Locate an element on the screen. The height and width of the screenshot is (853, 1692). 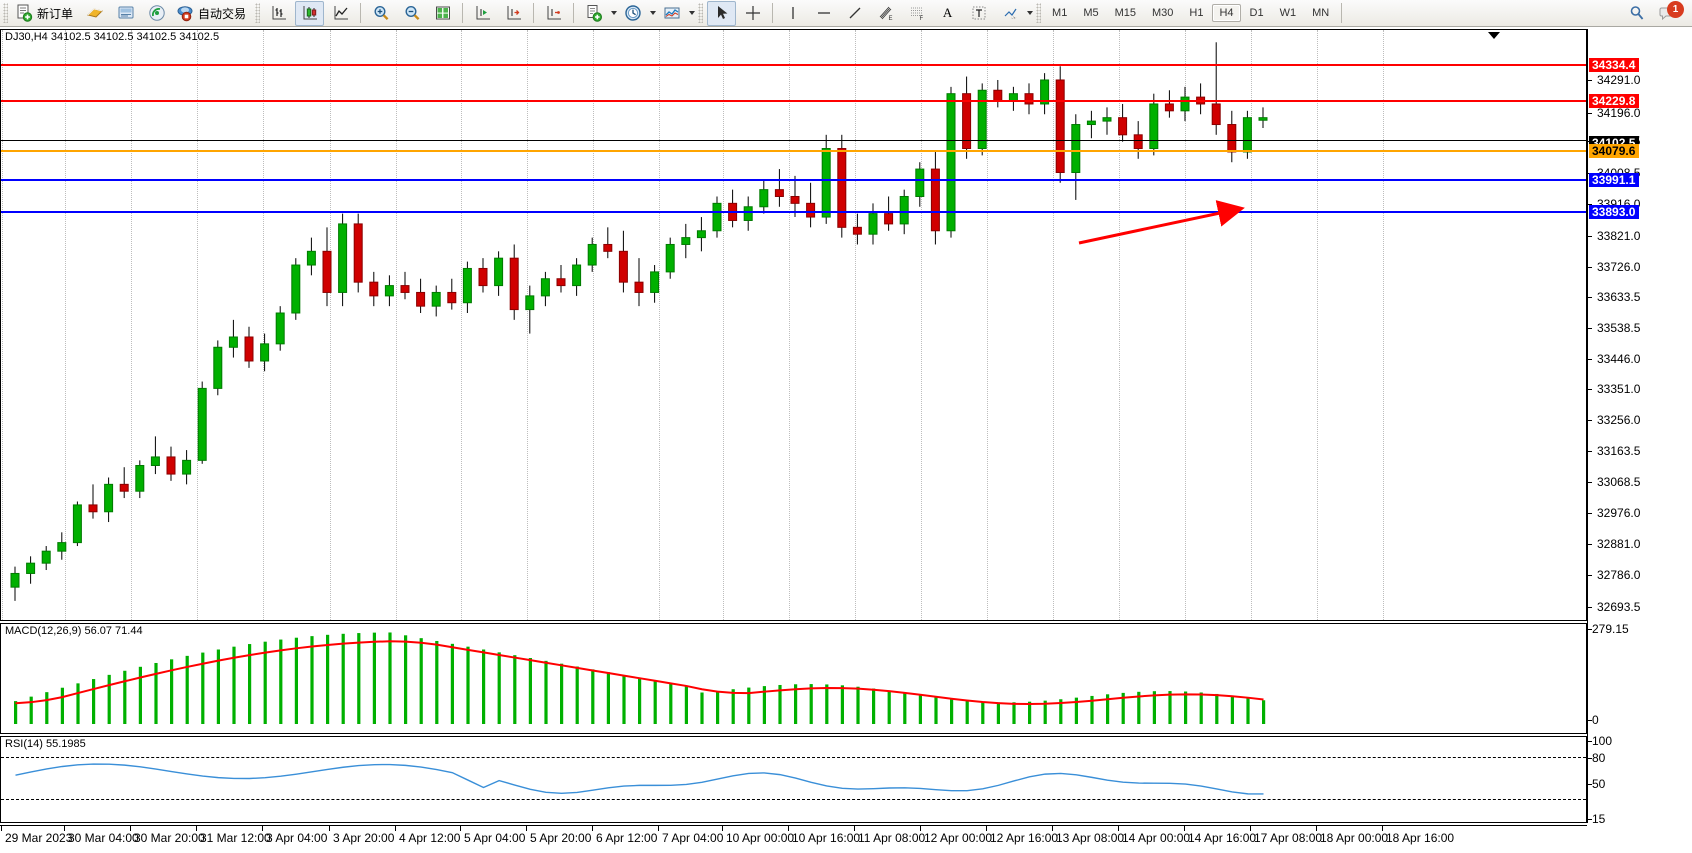
toolbar-grip is located at coordinates (5, 13).